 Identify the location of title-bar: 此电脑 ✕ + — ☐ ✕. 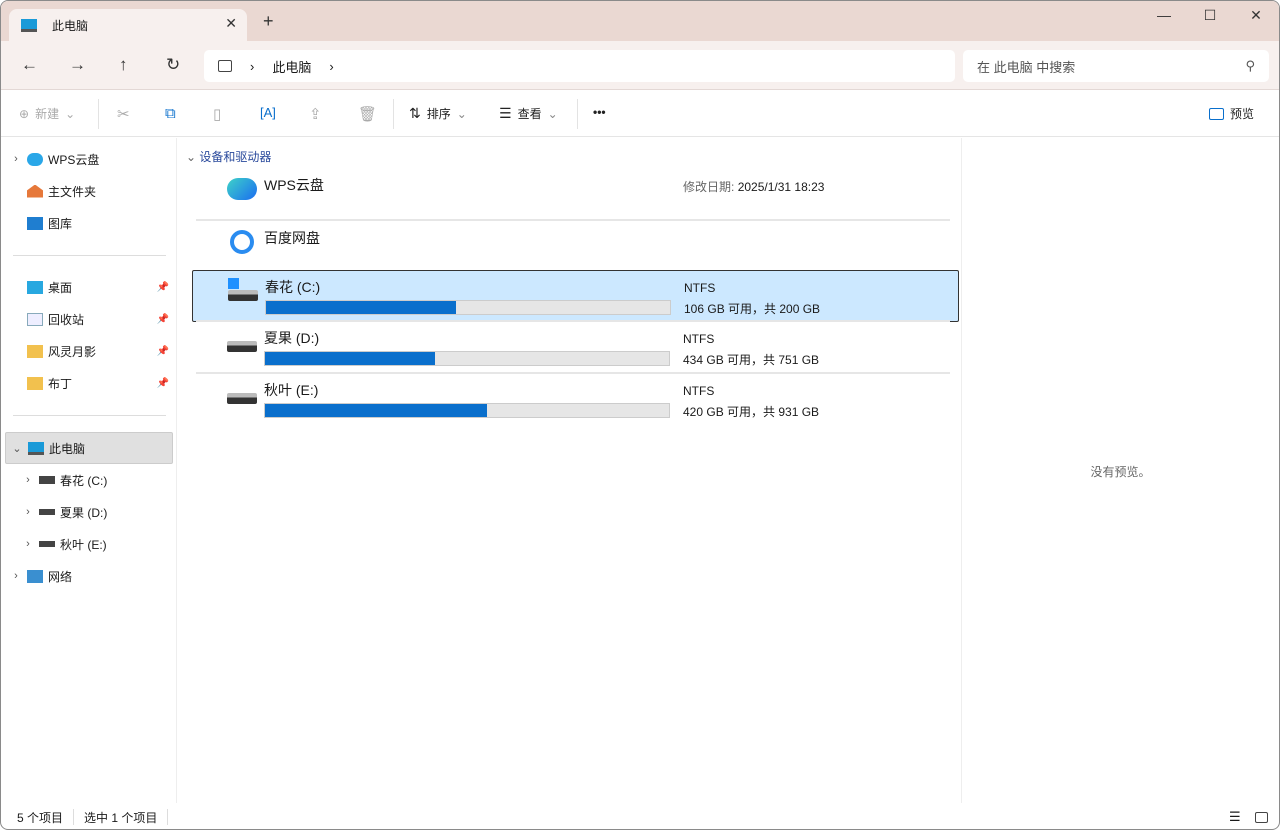
(640, 21).